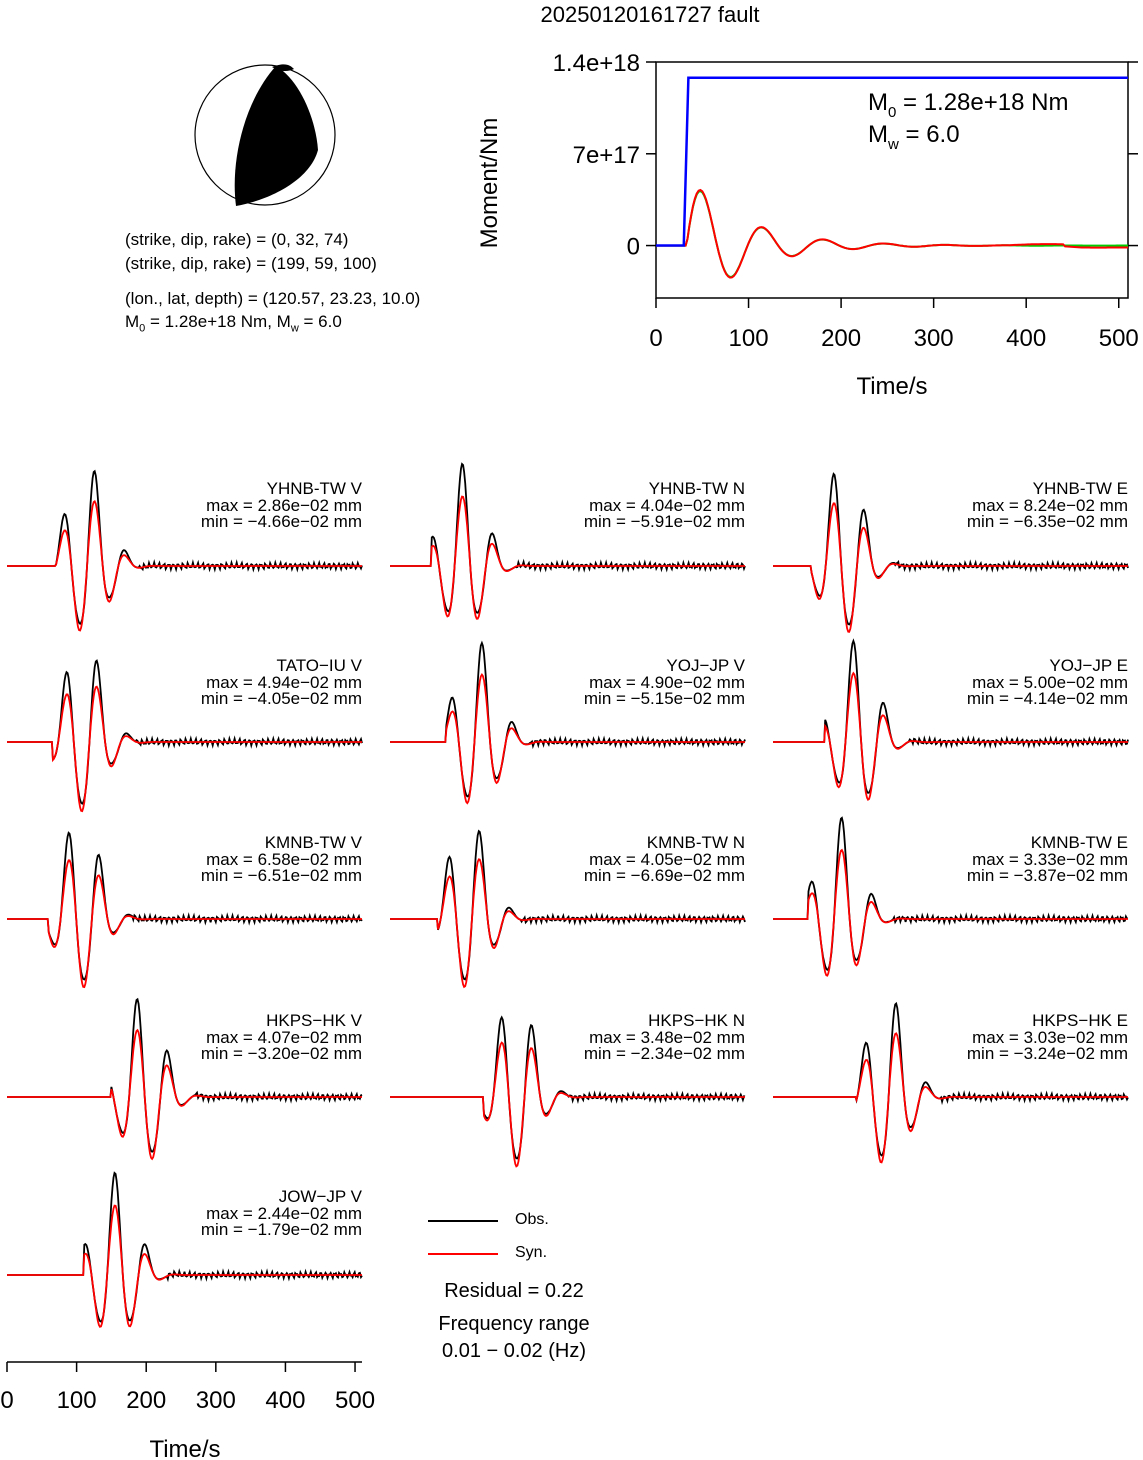  What do you see at coordinates (1080, 1020) in the screenshot?
I see `station-label: HKPS−HK E` at bounding box center [1080, 1020].